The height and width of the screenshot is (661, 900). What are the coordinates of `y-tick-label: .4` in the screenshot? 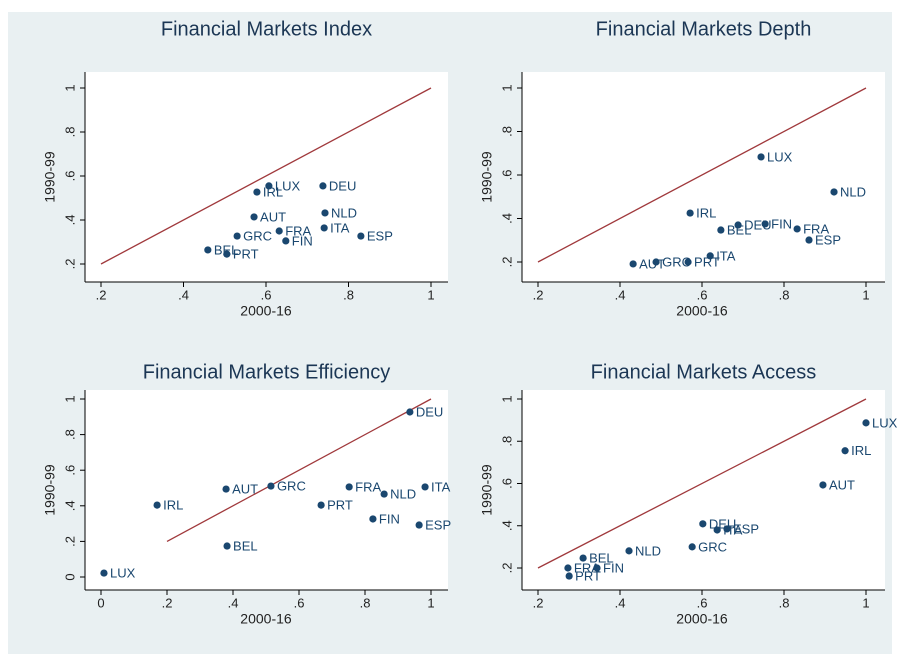 It's located at (506, 218).